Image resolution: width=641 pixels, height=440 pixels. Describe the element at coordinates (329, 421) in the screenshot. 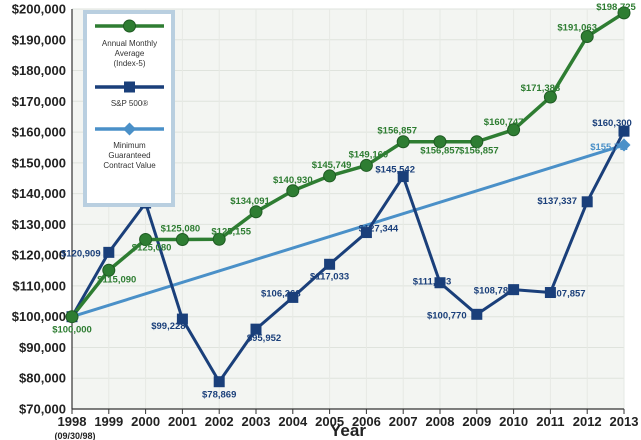

I see `x-tick-label: 2005` at that location.